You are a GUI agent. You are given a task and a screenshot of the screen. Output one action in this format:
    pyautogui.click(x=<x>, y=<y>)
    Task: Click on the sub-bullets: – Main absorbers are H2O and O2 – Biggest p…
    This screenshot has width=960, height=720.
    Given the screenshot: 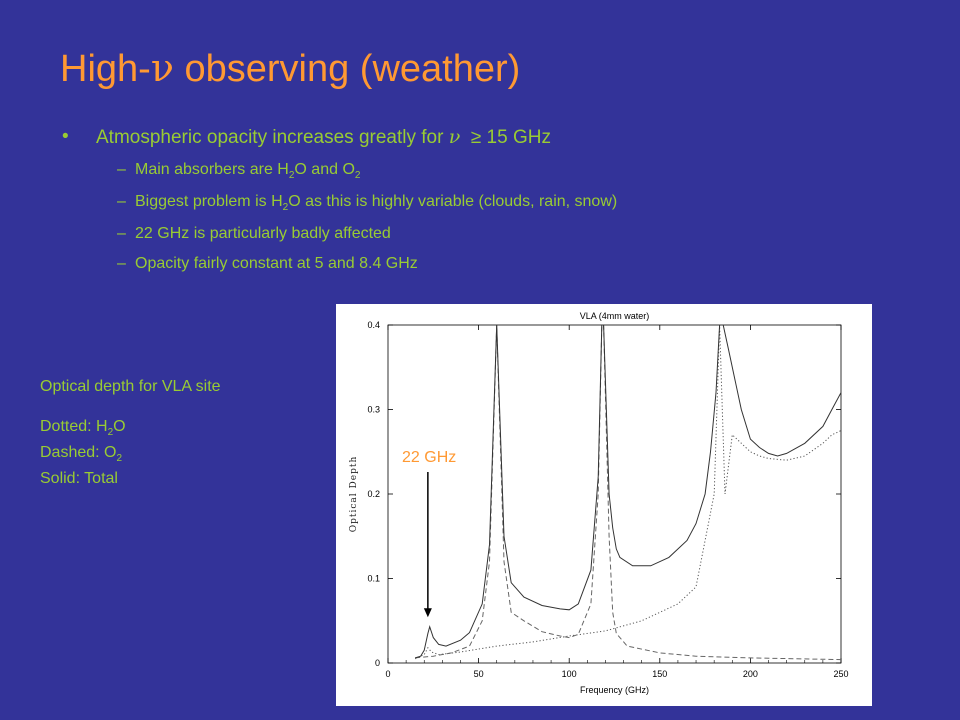 What is the action you would take?
    pyautogui.click(x=339, y=217)
    